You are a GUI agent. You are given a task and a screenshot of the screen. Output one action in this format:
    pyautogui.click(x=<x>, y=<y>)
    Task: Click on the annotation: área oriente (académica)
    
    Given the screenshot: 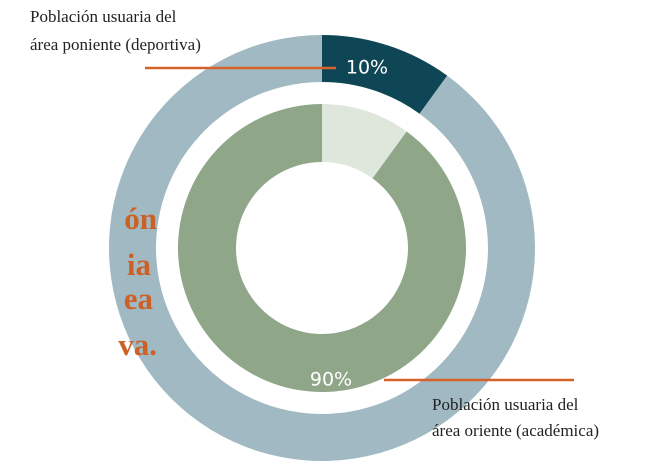 What is the action you would take?
    pyautogui.click(x=515, y=430)
    